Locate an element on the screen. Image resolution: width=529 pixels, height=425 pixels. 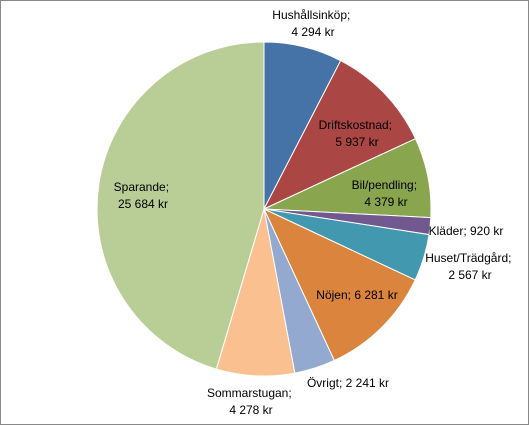
category-name: Sparande is located at coordinates (140, 187).